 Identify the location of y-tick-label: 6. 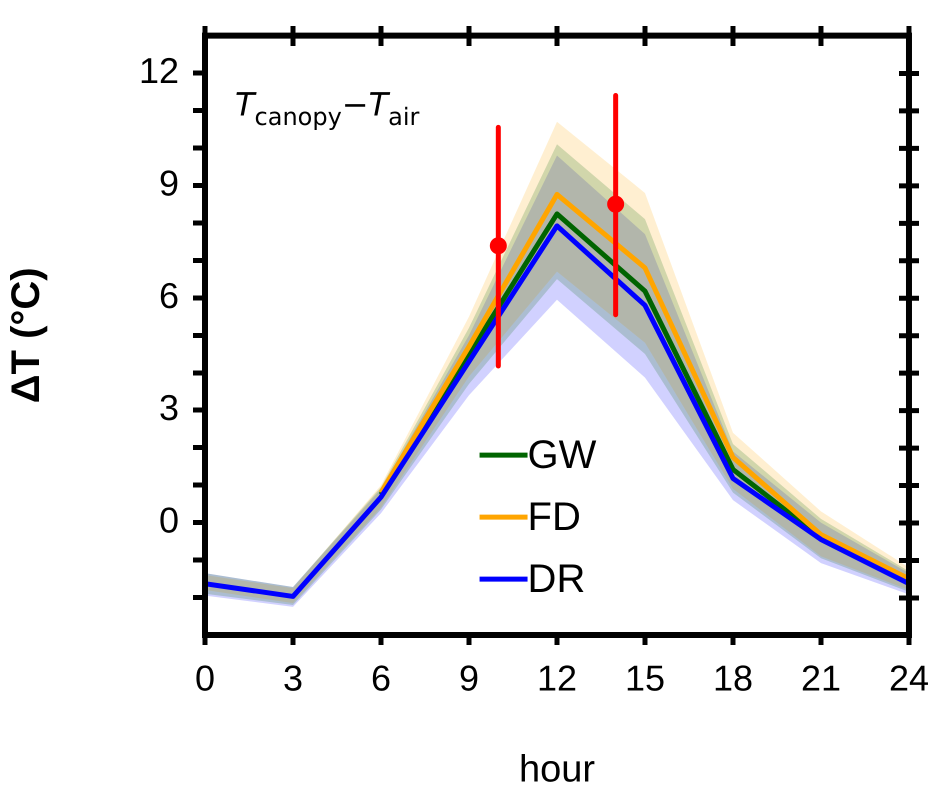
(168, 295).